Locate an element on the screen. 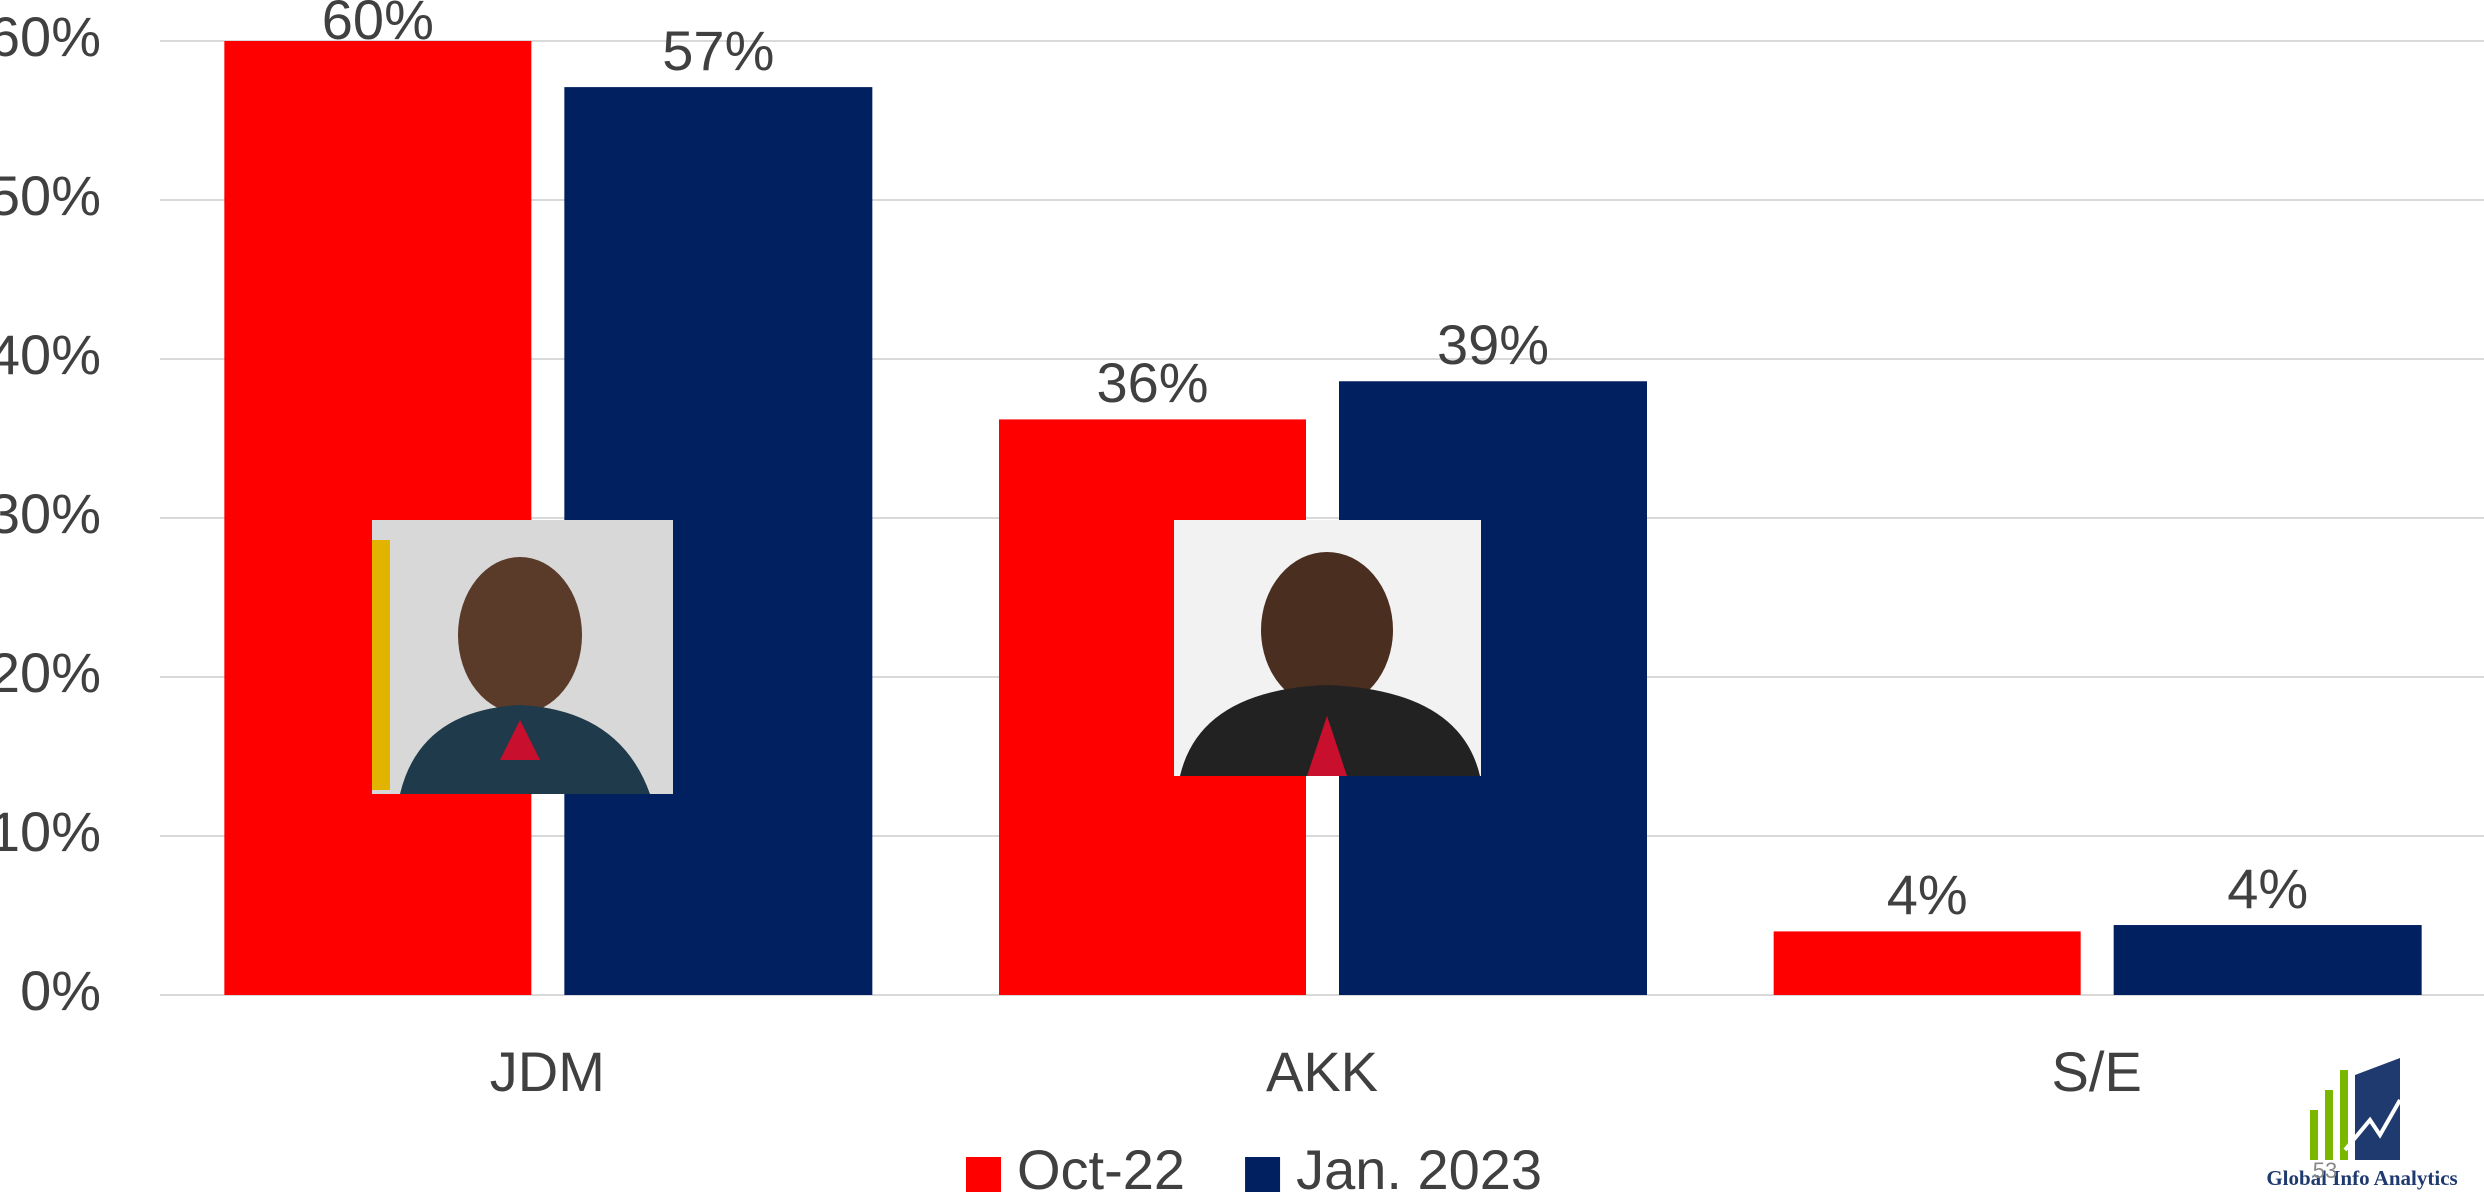 This screenshot has height=1197, width=2484. value-label: 57% is located at coordinates (718, 50).